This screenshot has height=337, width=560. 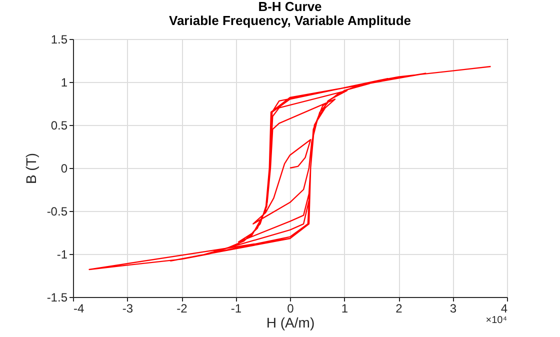 What do you see at coordinates (128, 309) in the screenshot?
I see `x-tick-label: -3` at bounding box center [128, 309].